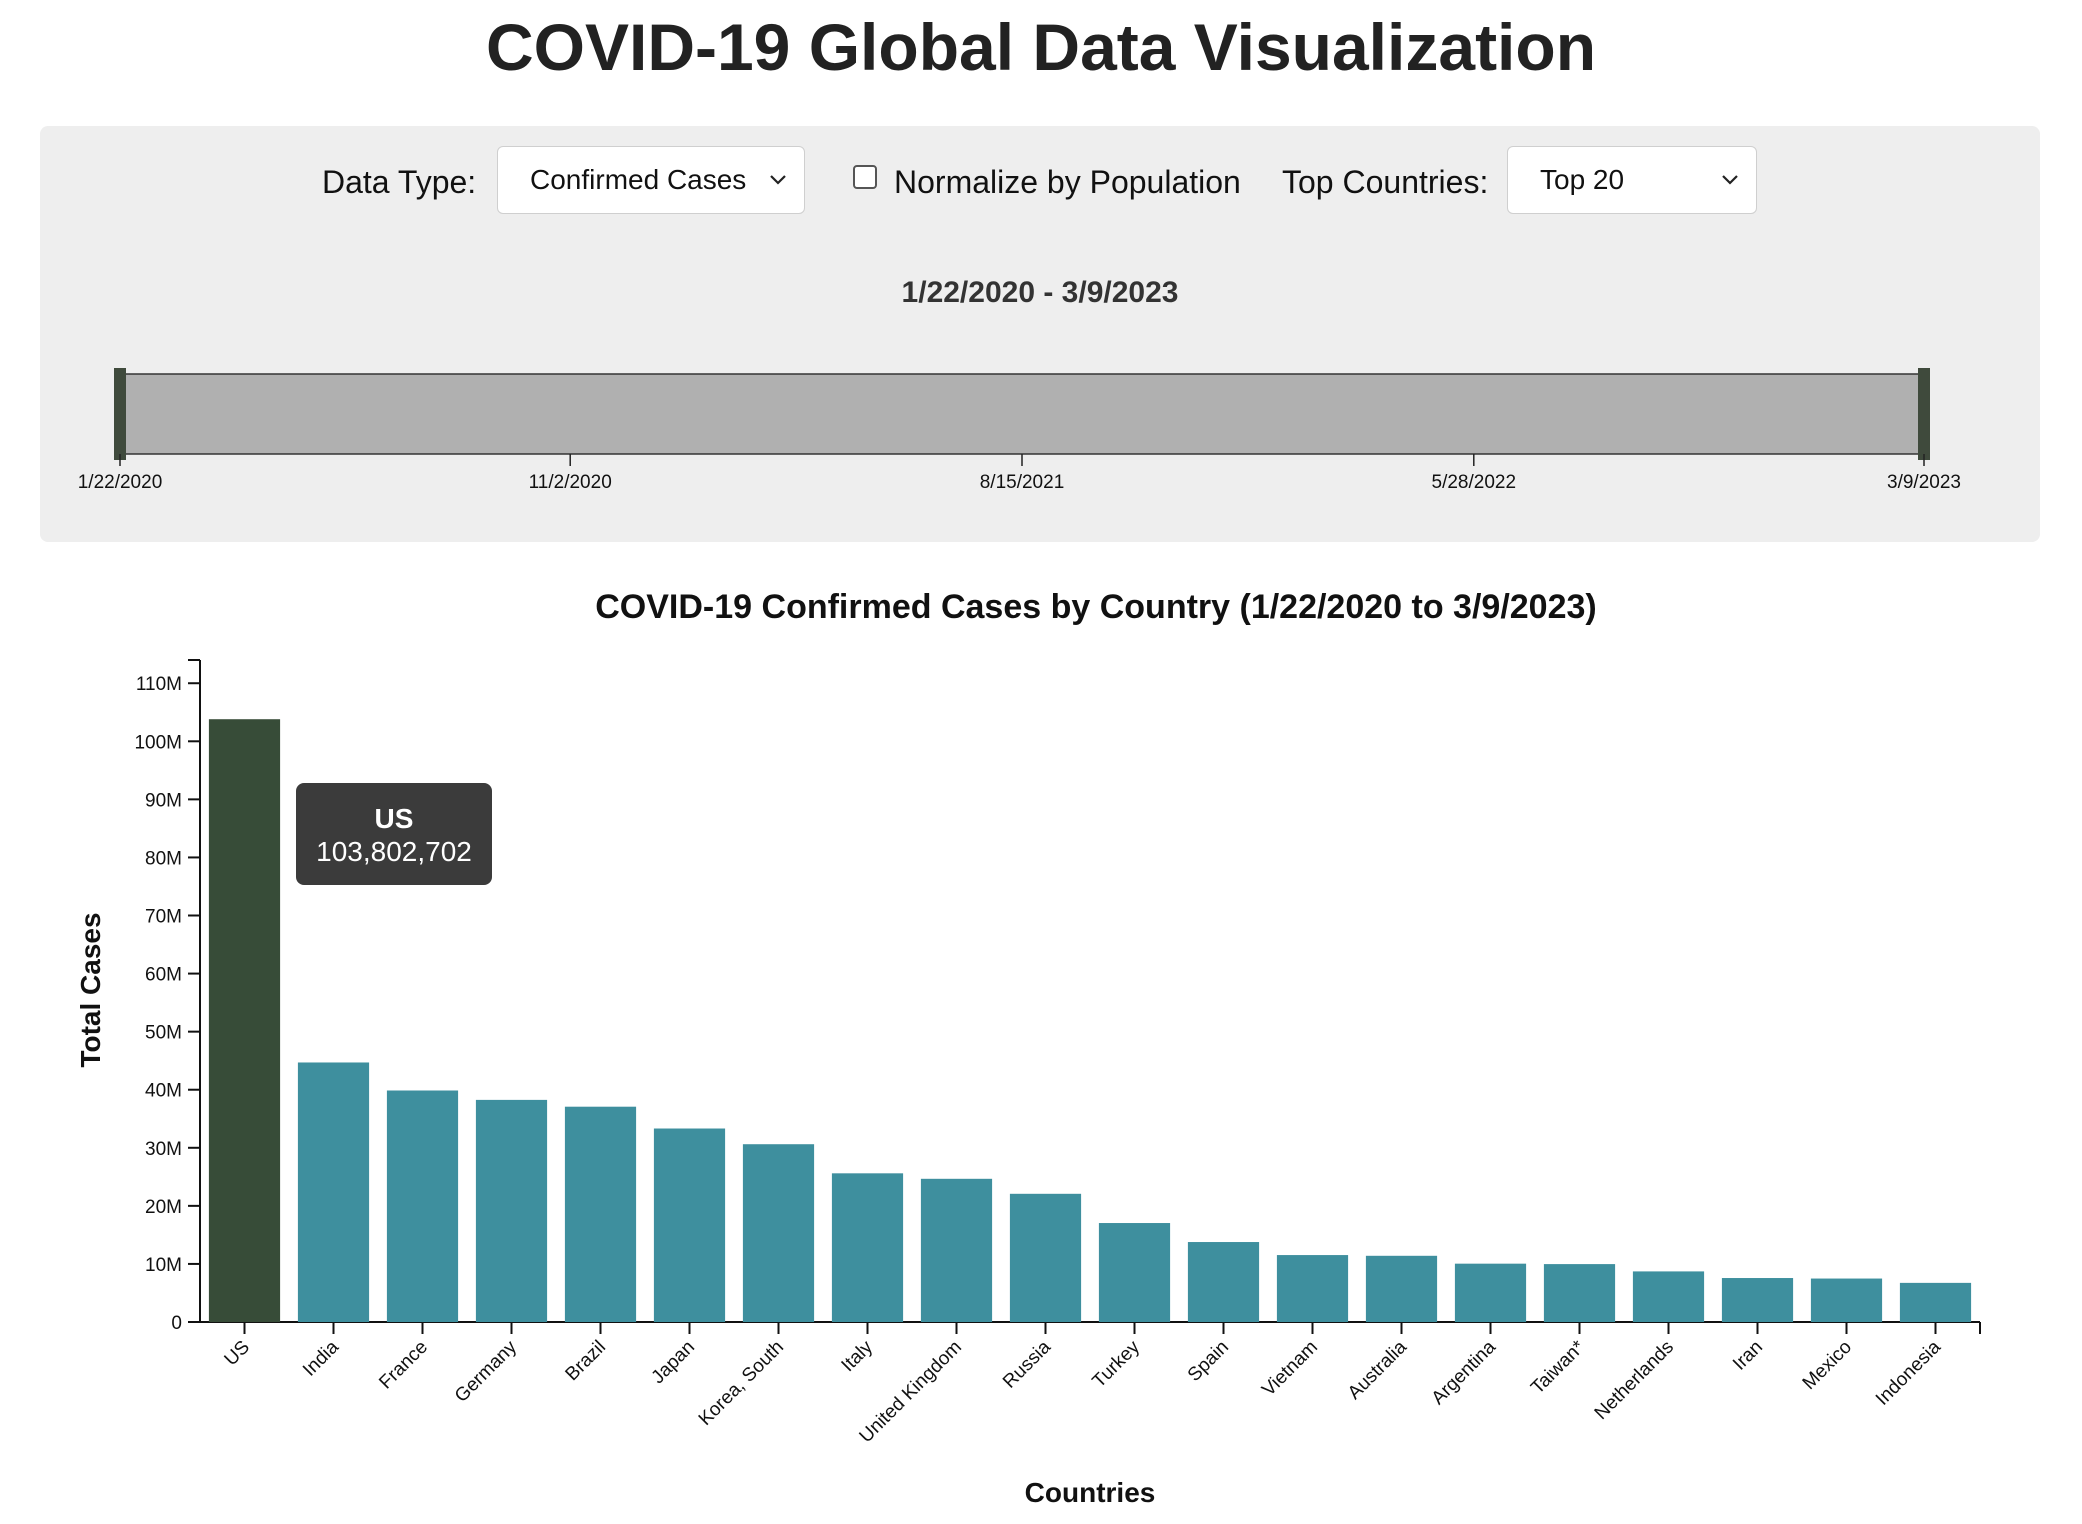 This screenshot has height=1524, width=2082. Describe the element at coordinates (1117, 1364) in the screenshot. I see `x-tick-label: Turkey` at that location.